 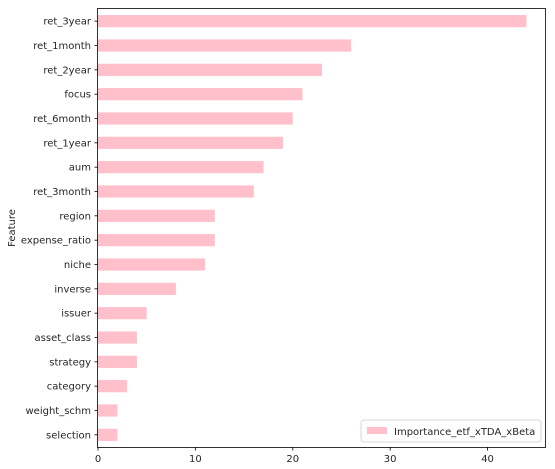 I want to click on y-tick-label: issuer, so click(x=76, y=314).